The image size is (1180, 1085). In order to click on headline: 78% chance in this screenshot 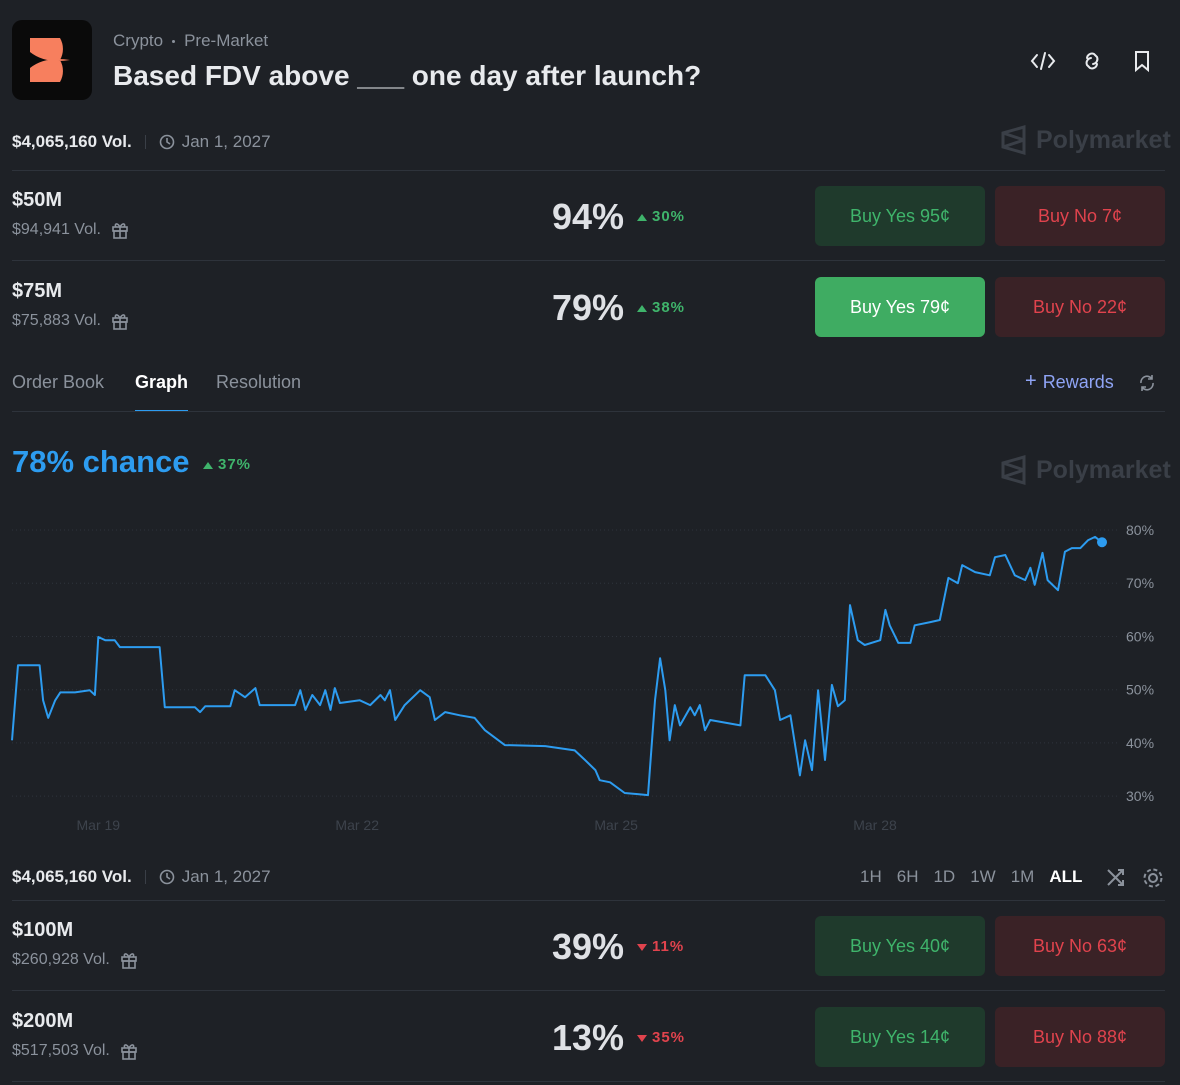, I will do `click(101, 461)`.